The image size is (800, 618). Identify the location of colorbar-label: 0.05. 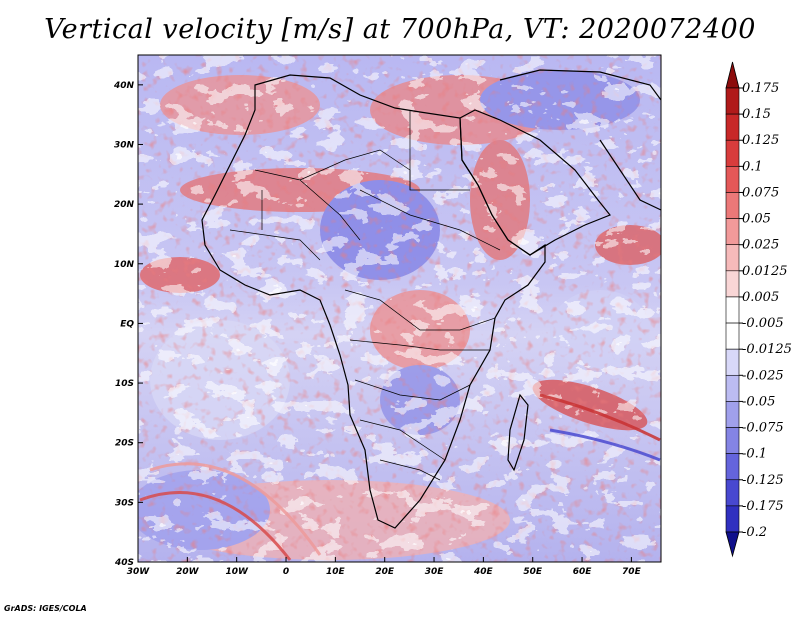
(756, 219).